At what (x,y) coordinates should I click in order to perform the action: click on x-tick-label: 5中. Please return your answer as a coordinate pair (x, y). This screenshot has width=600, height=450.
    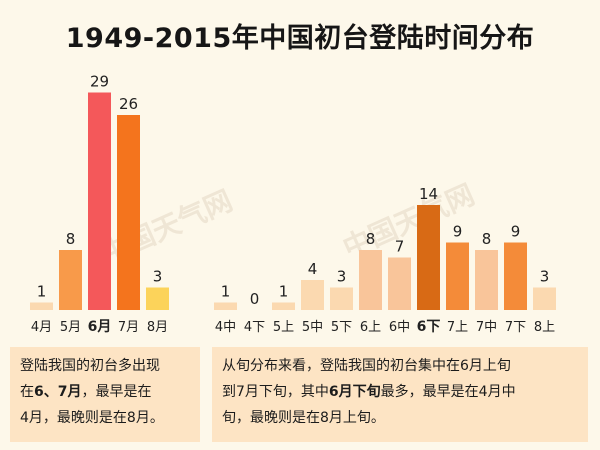
    Looking at the image, I should click on (312, 327).